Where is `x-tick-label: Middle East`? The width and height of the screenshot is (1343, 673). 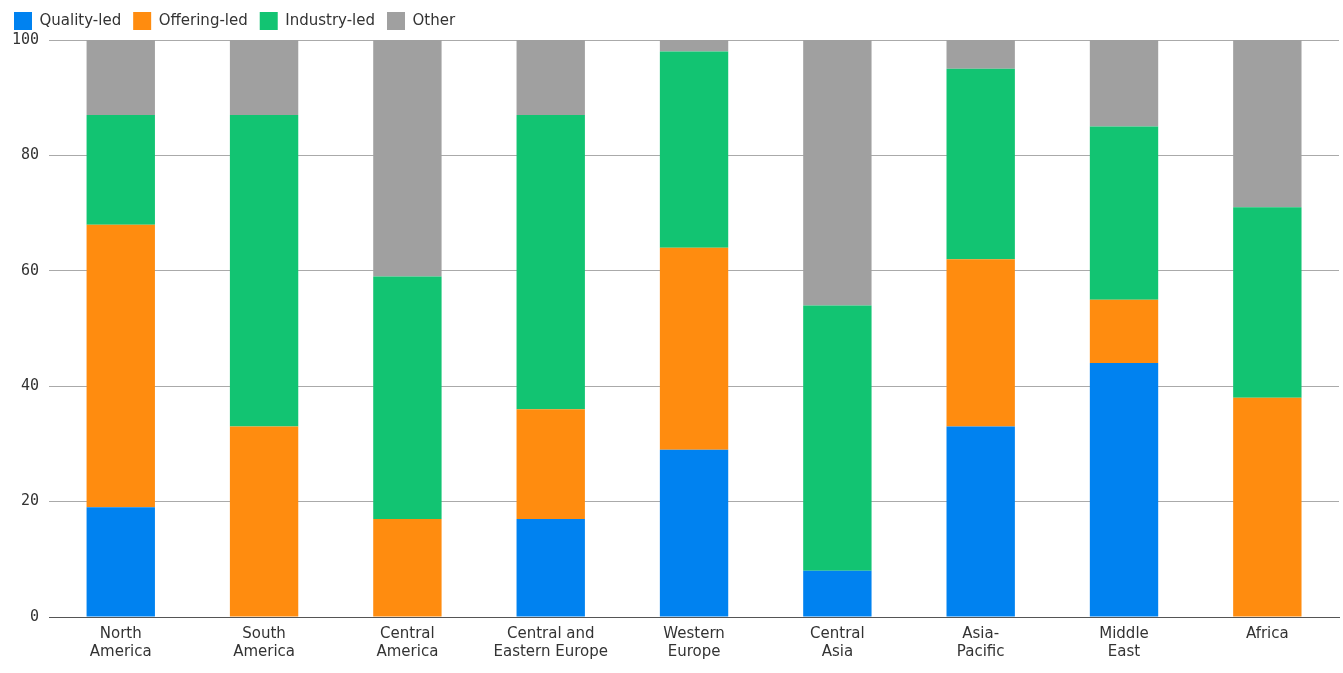
x-tick-label: Middle East is located at coordinates (1124, 641).